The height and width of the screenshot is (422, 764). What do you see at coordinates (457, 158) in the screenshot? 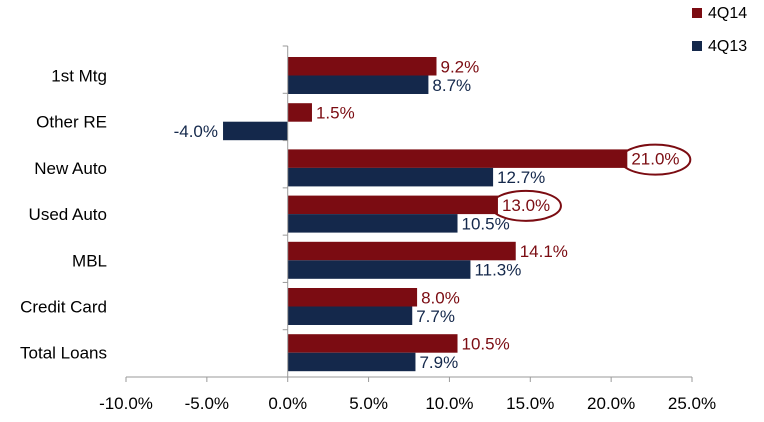
I see `bar-4q14-new-auto` at bounding box center [457, 158].